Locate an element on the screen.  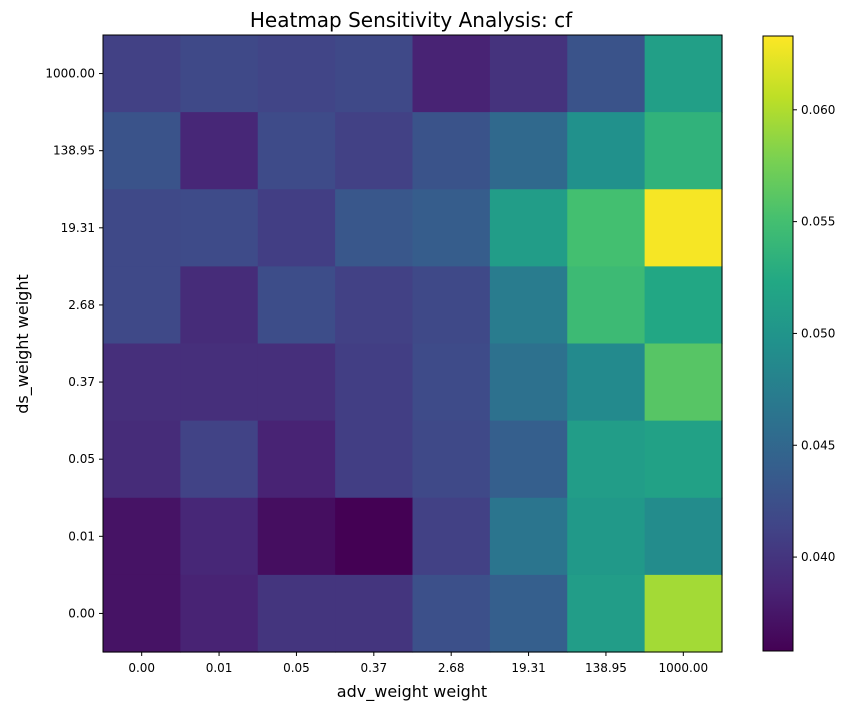
x-tick-label: 19.31 is located at coordinates (528, 668).